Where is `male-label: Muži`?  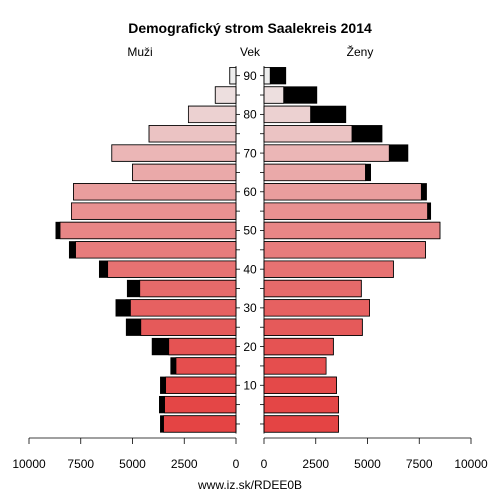
male-label: Muži is located at coordinates (139, 52).